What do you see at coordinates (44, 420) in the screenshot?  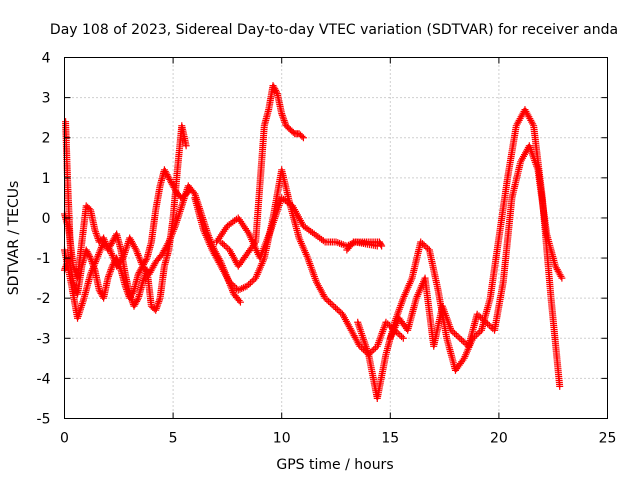 I see `y-tick-label: -5` at bounding box center [44, 420].